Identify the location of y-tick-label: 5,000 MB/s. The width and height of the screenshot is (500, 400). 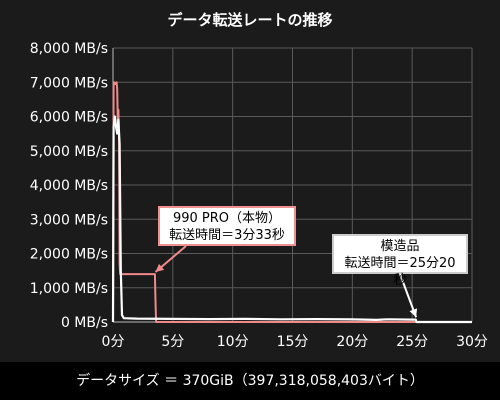
(69, 152).